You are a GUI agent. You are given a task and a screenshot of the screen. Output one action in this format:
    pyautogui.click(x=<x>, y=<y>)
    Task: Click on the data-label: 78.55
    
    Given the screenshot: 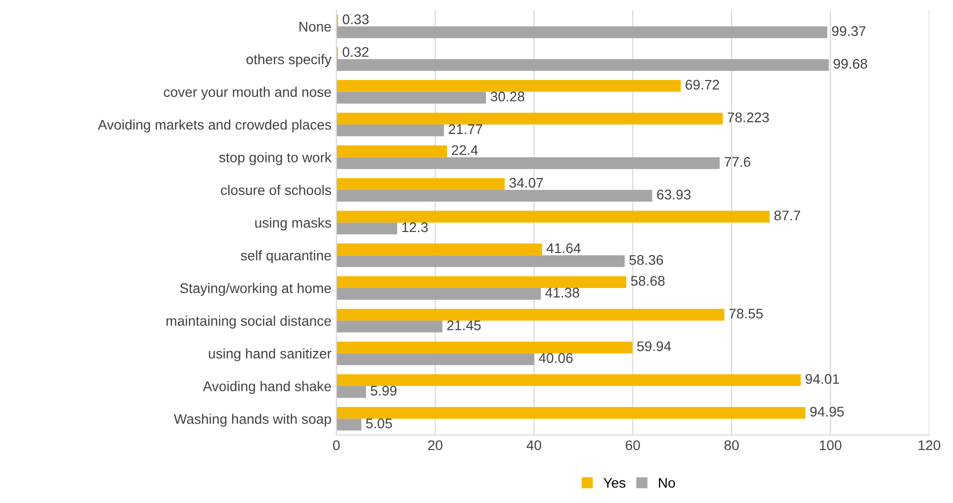 What is the action you would take?
    pyautogui.click(x=746, y=313)
    